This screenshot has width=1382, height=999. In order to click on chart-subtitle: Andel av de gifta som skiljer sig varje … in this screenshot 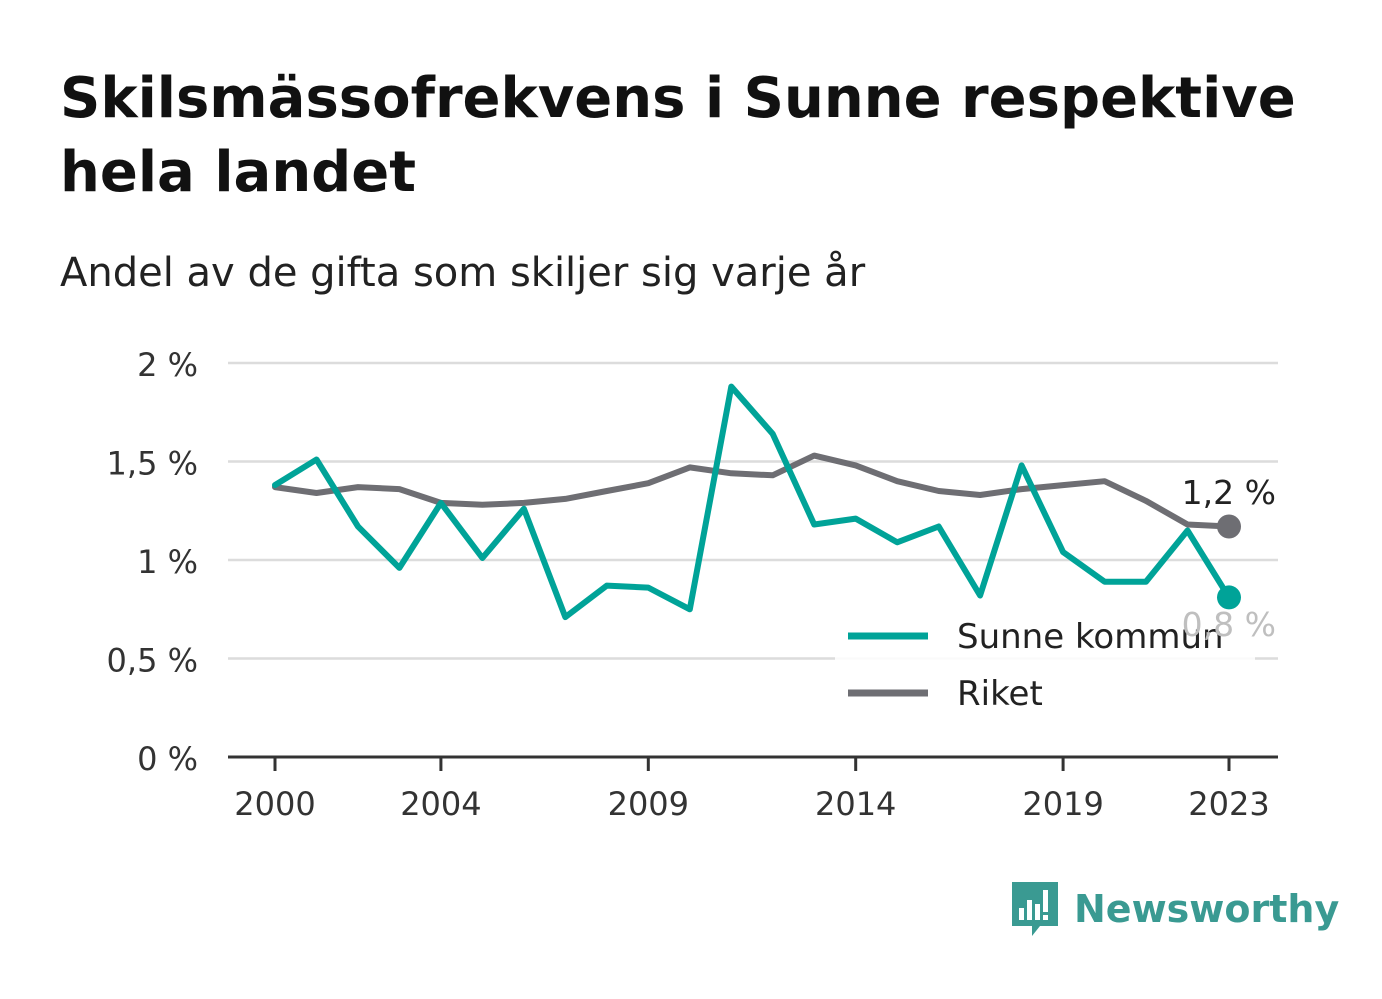, I will do `click(463, 273)`.